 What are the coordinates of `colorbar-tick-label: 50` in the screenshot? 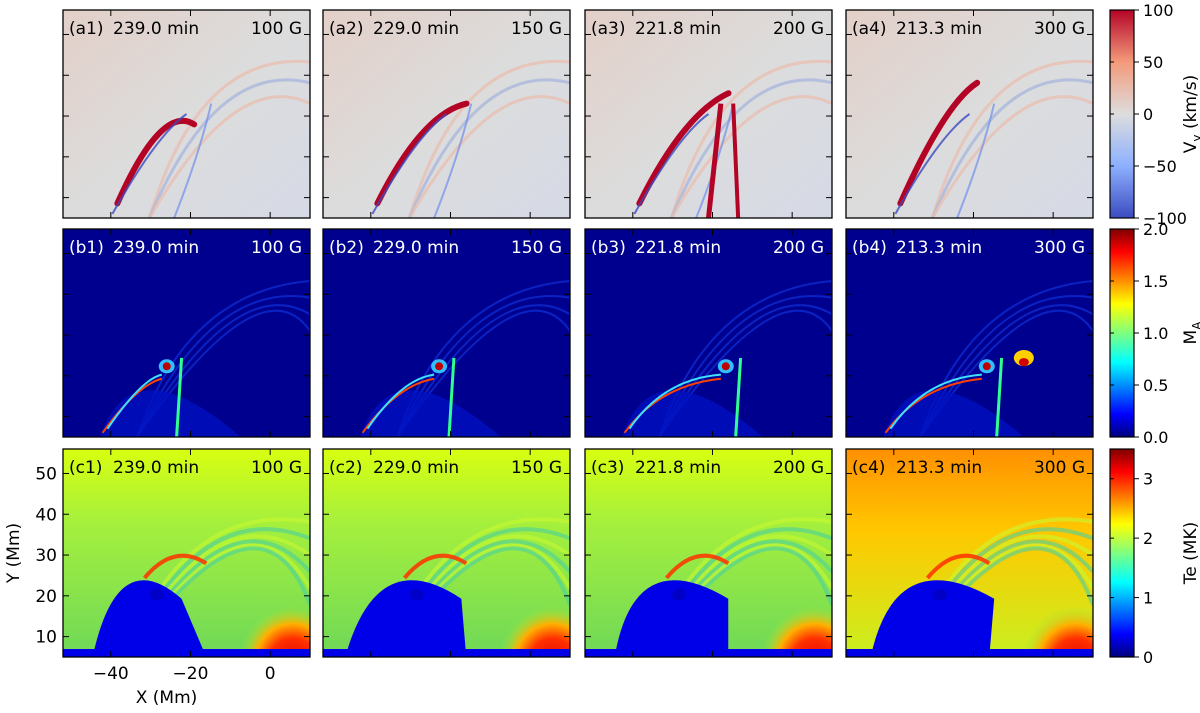 It's located at (1153, 62).